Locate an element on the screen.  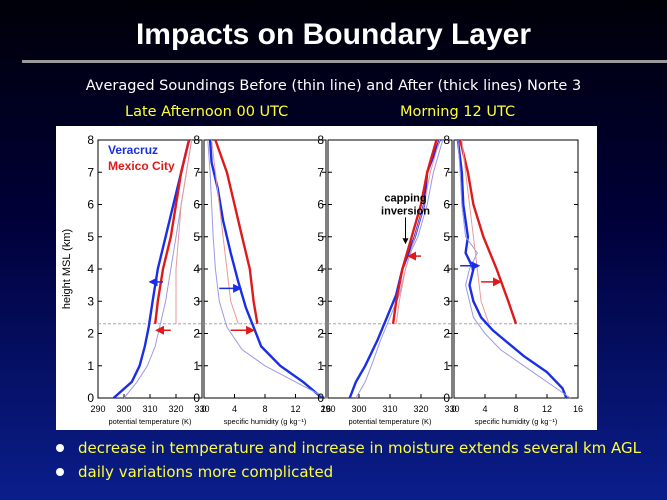
annotation-inversion: inversion is located at coordinates (405, 211).